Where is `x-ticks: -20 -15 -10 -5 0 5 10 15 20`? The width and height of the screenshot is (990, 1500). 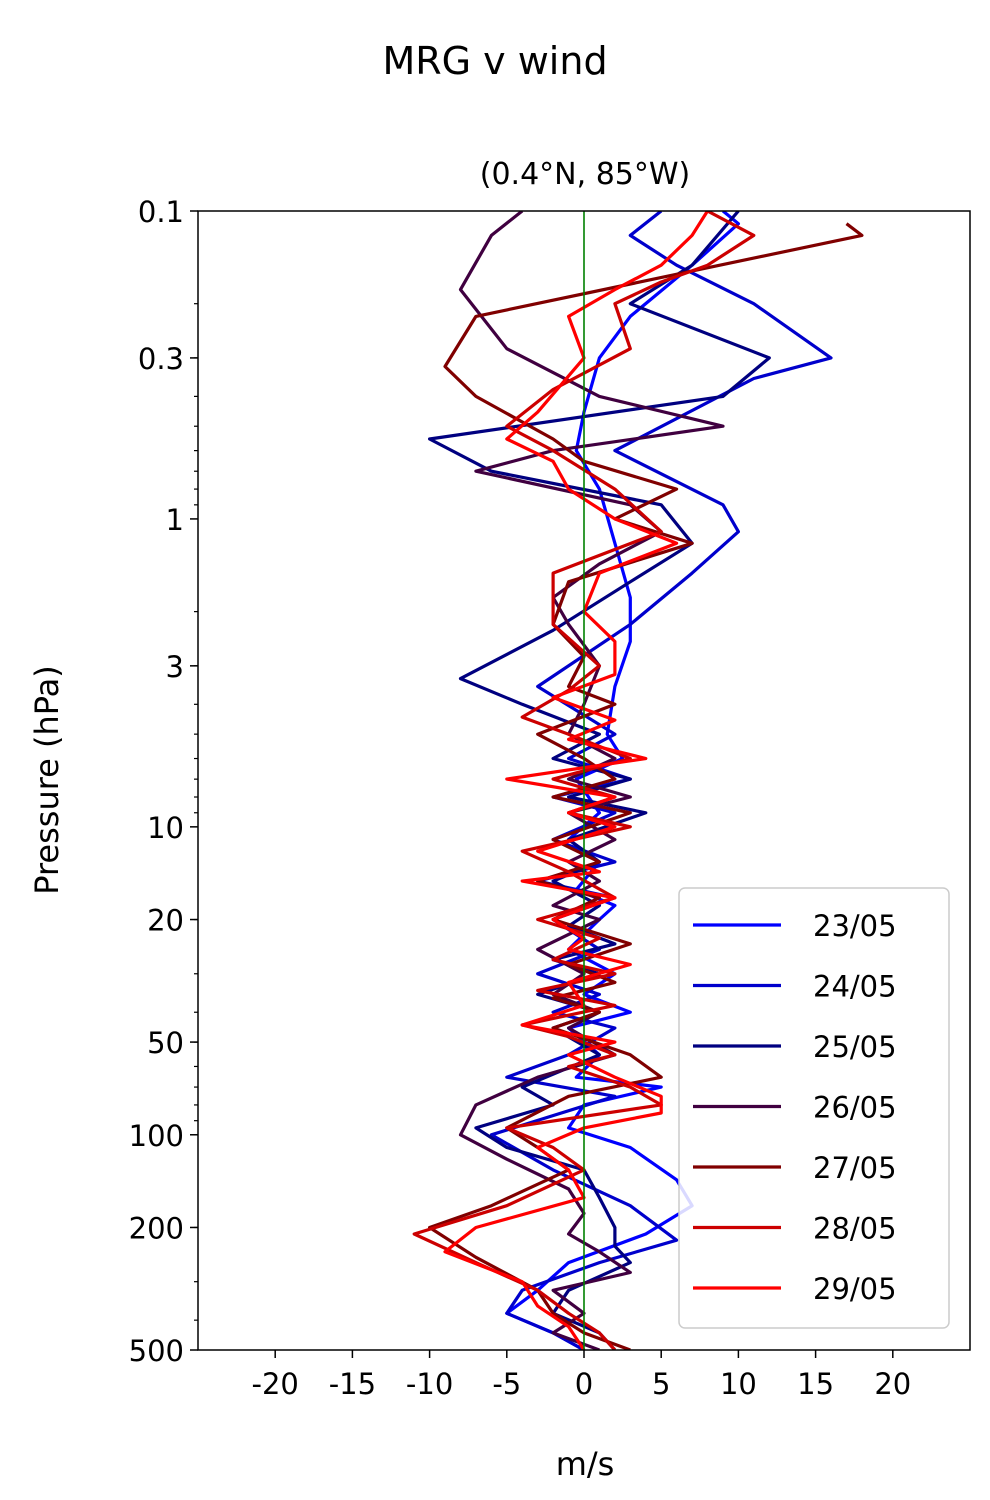 x-ticks: -20 -15 -10 -5 0 5 10 15 20 is located at coordinates (581, 1375).